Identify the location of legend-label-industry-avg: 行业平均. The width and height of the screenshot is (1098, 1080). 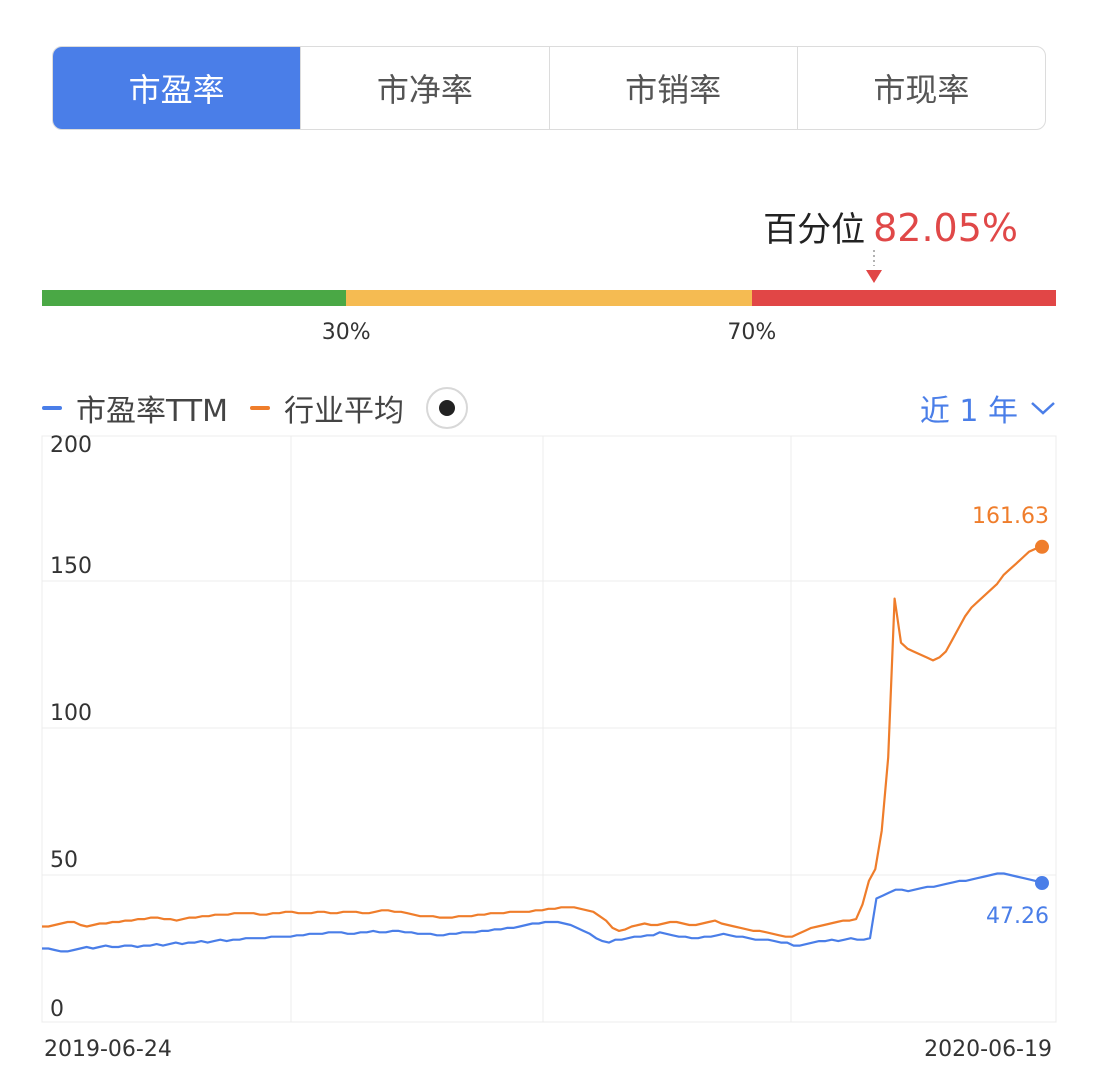
(344, 411).